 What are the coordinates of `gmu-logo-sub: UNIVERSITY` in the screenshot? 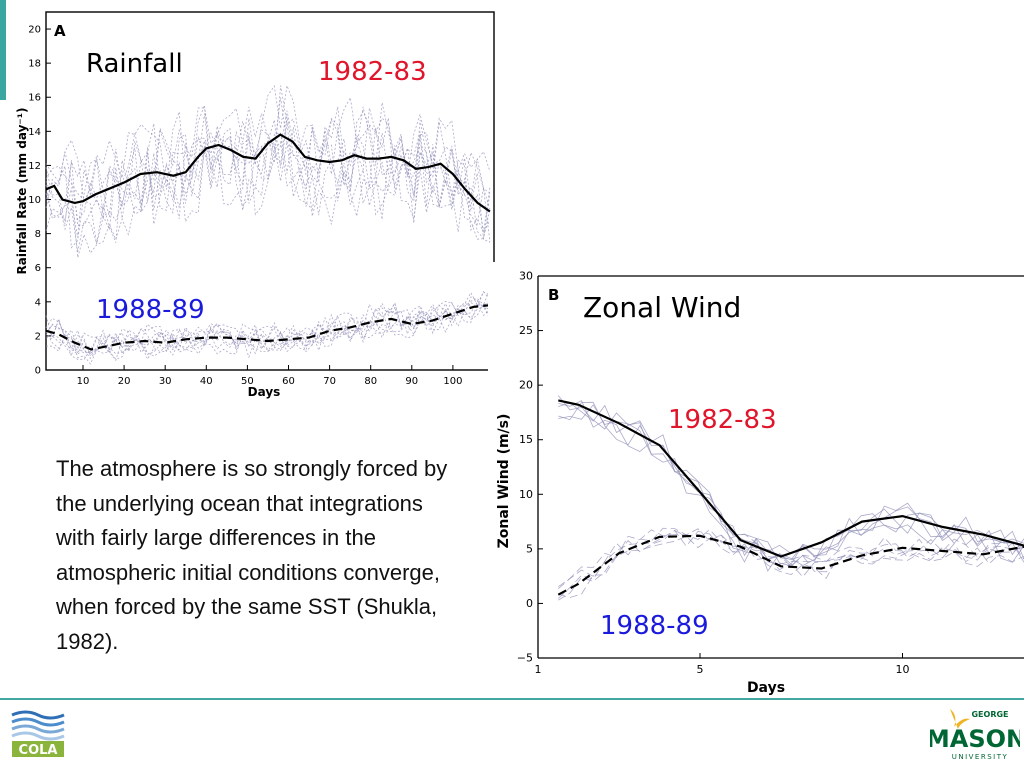 It's located at (980, 757).